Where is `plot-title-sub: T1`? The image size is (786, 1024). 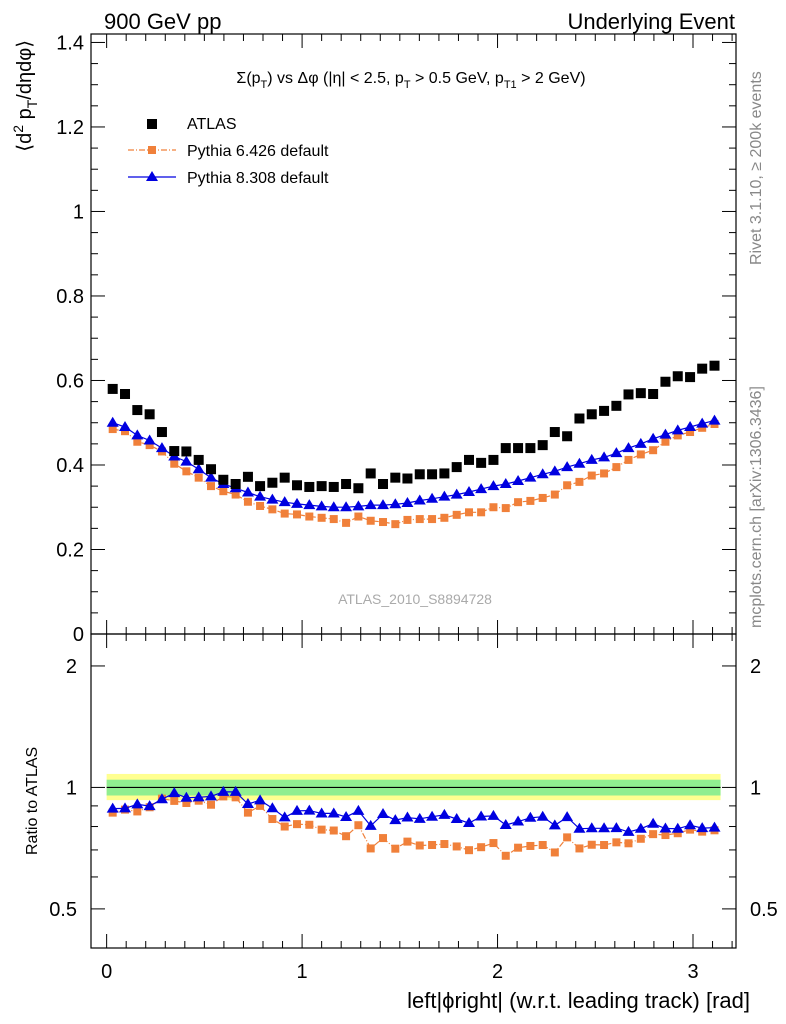
plot-title-sub: T1 is located at coordinates (510, 85).